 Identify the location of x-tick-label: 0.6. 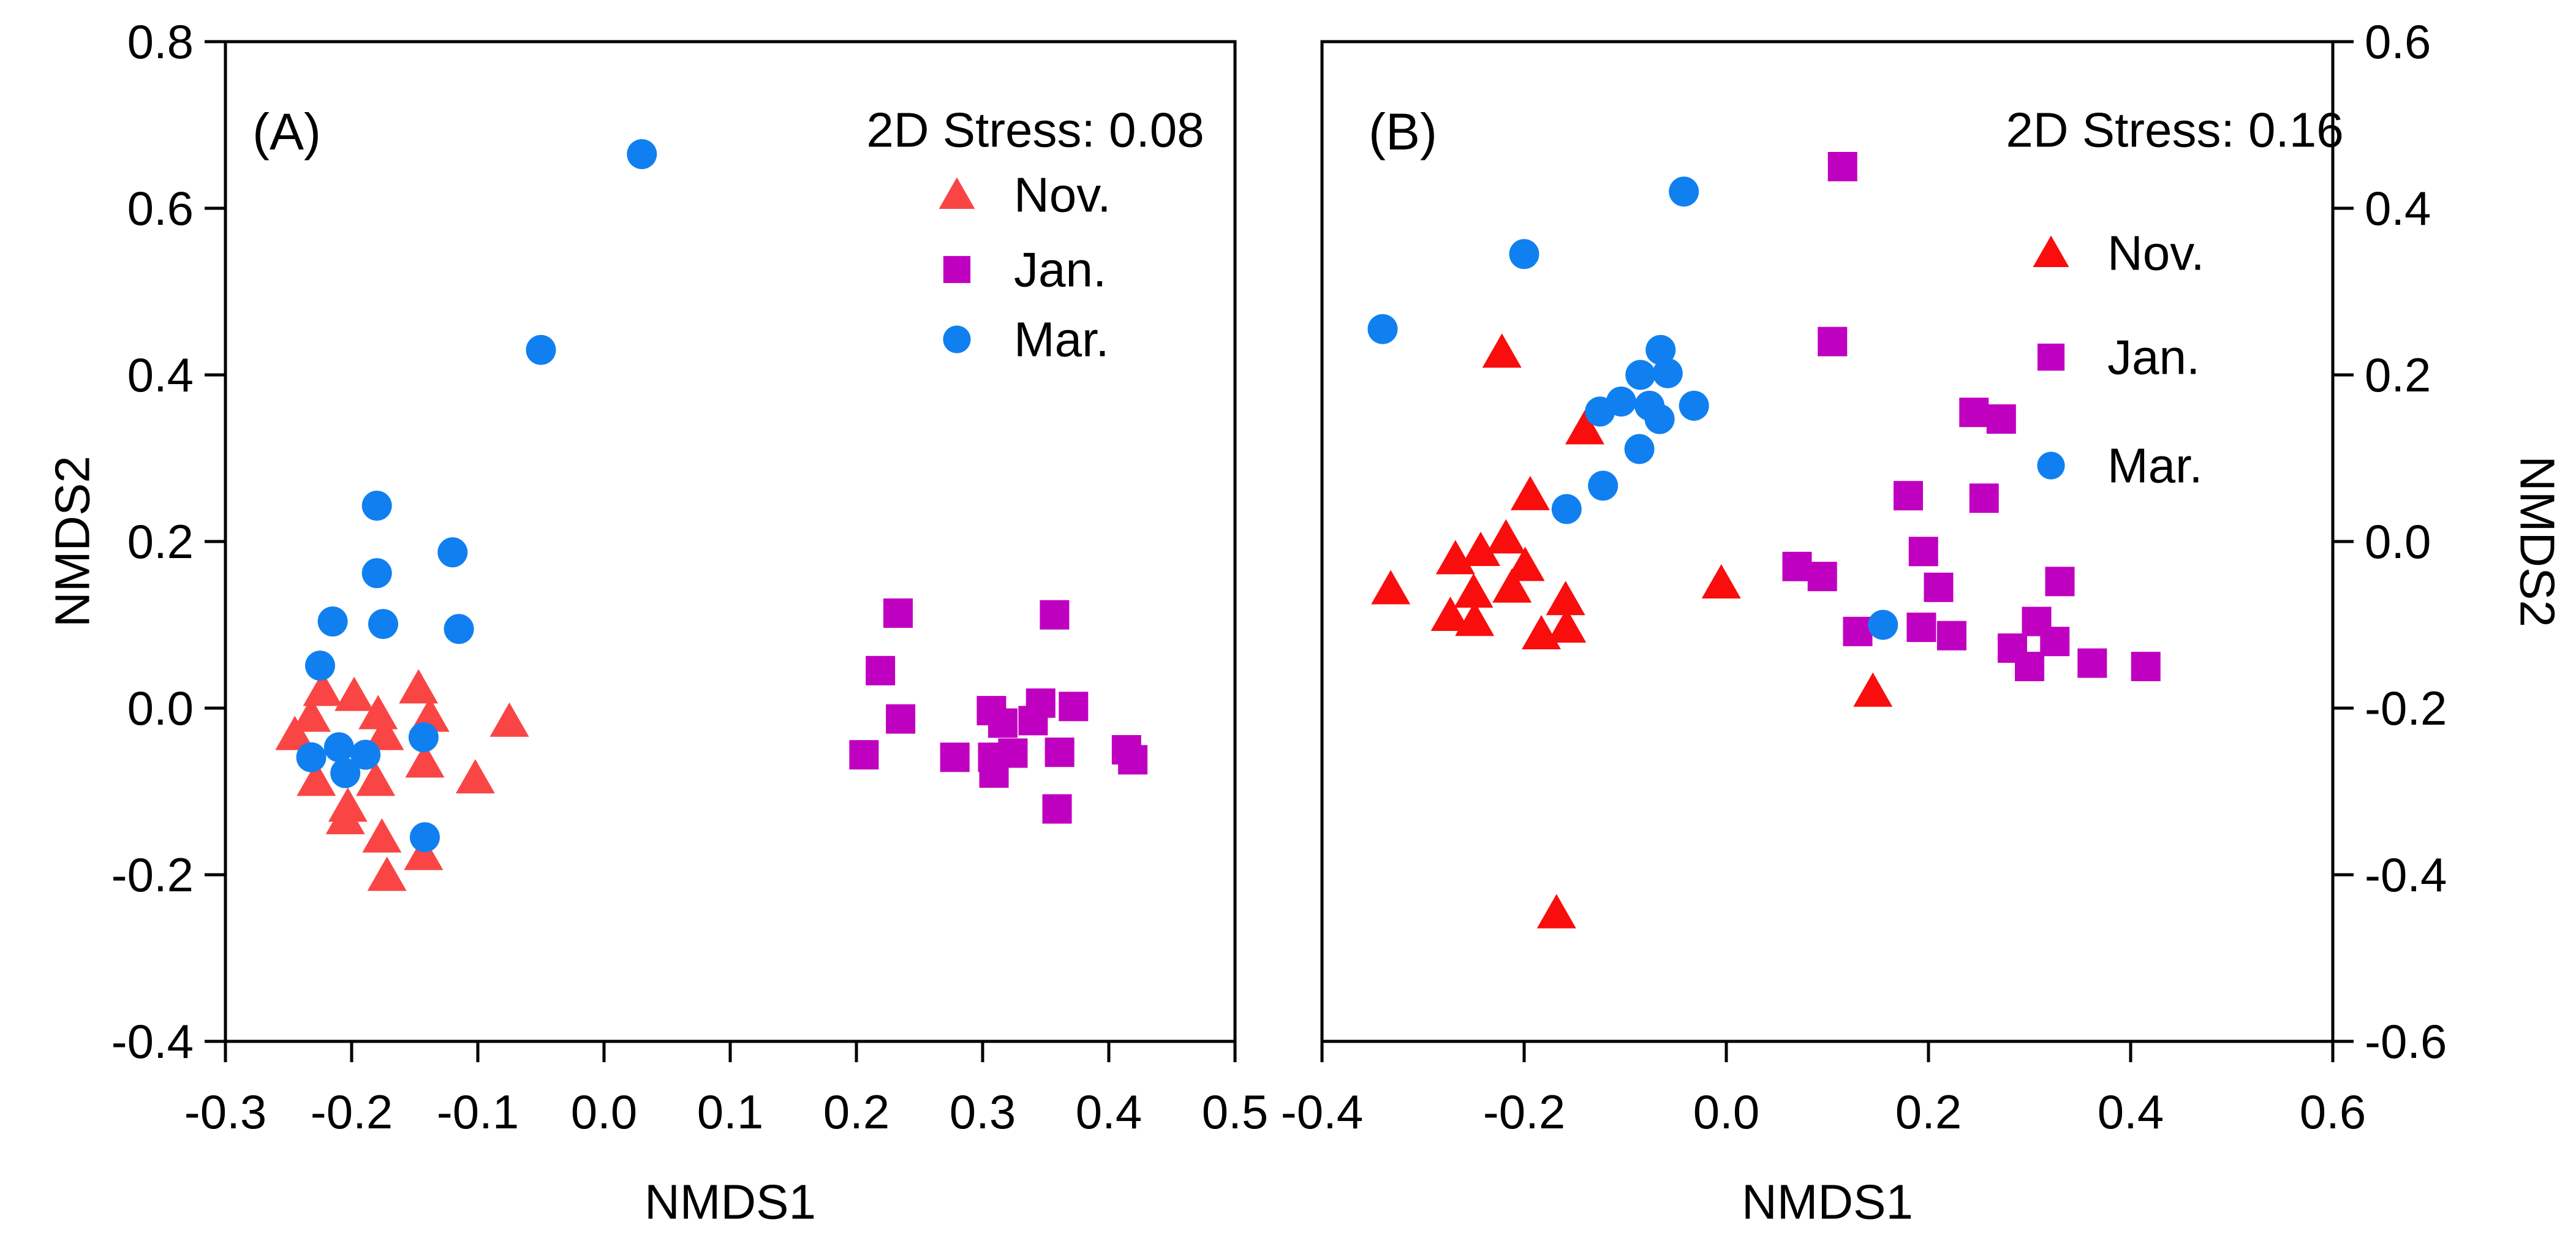
(2333, 1112).